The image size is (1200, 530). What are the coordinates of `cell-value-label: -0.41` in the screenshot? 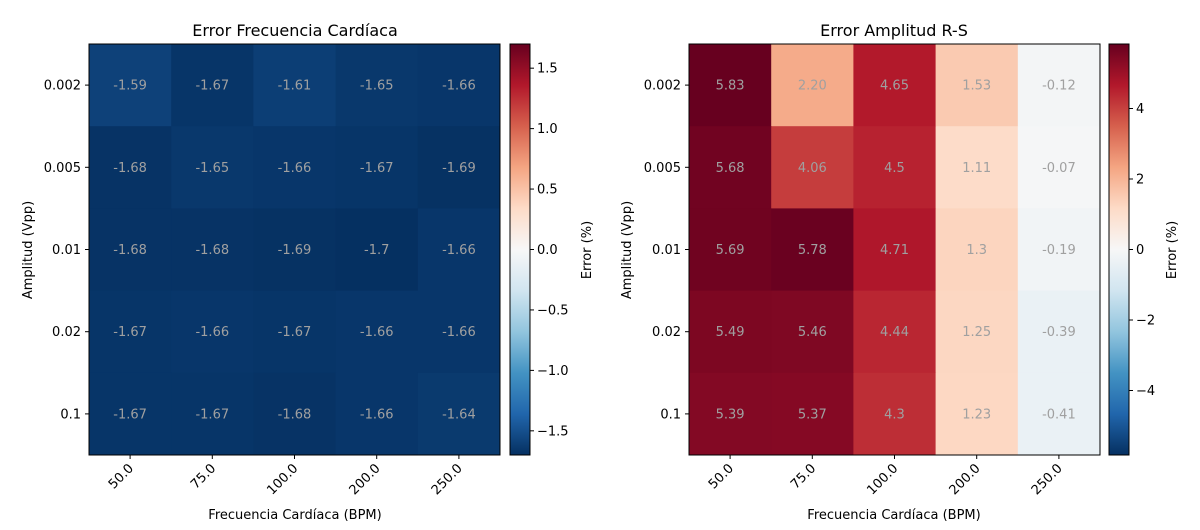 It's located at (1059, 414).